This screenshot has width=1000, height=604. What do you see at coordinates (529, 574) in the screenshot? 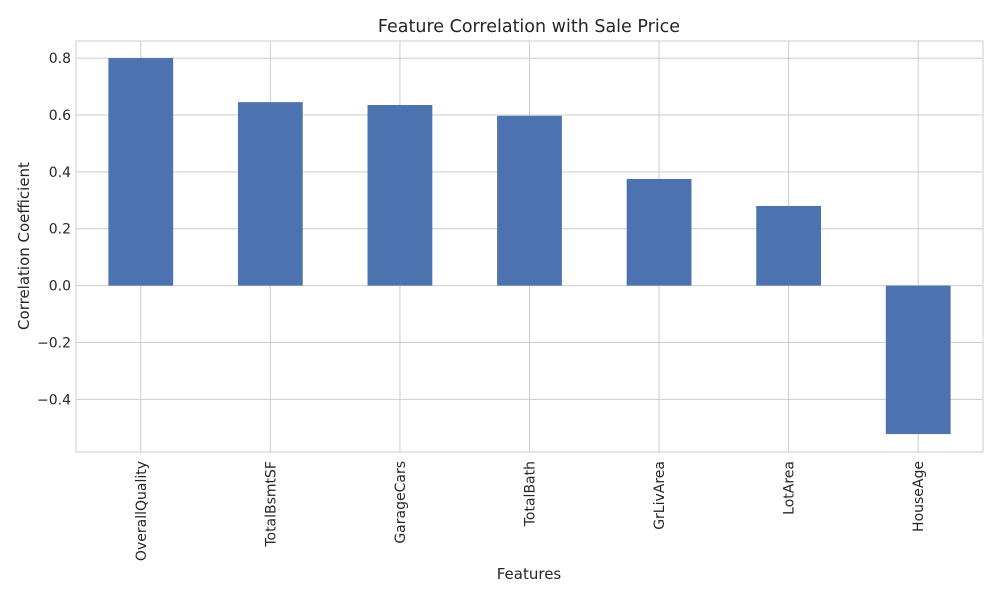
I see `x-axis-title: Features` at bounding box center [529, 574].